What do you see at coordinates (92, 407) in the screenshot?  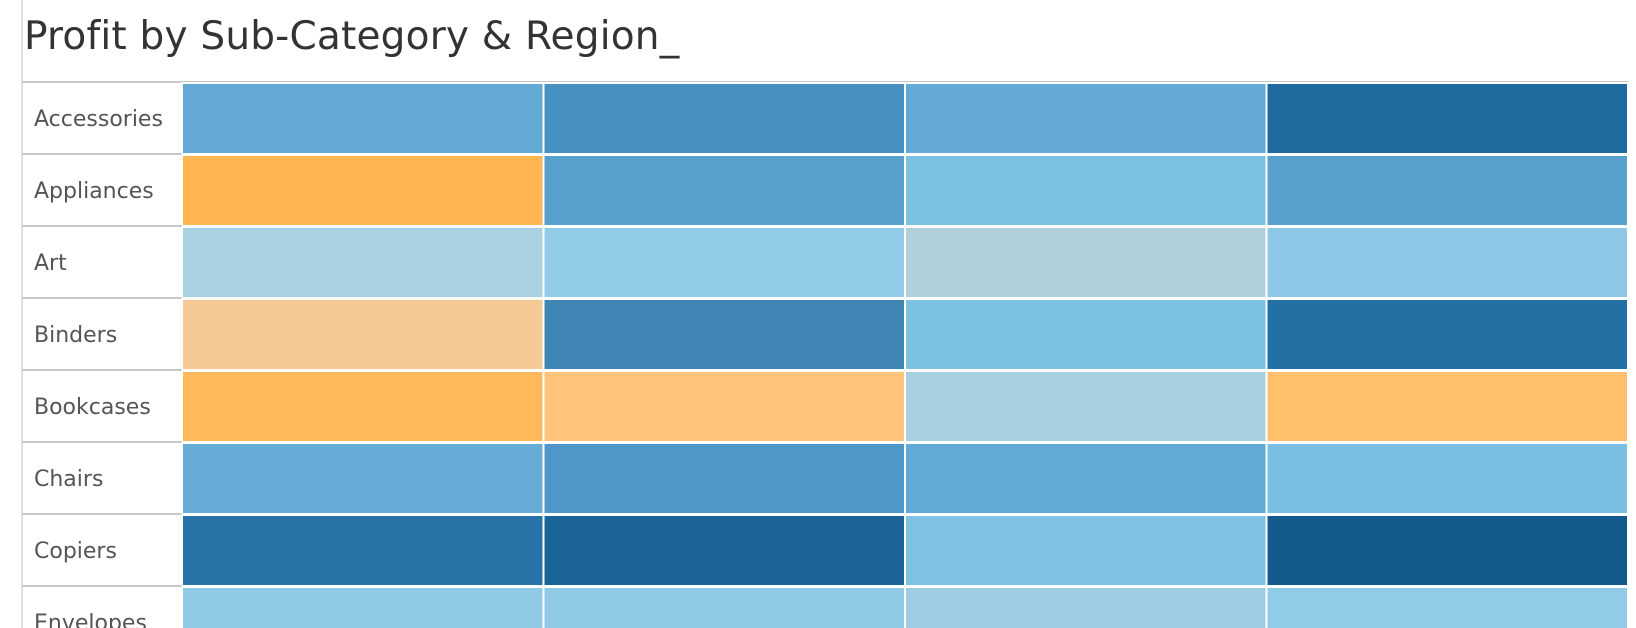 I see `row-label: Bookcases` at bounding box center [92, 407].